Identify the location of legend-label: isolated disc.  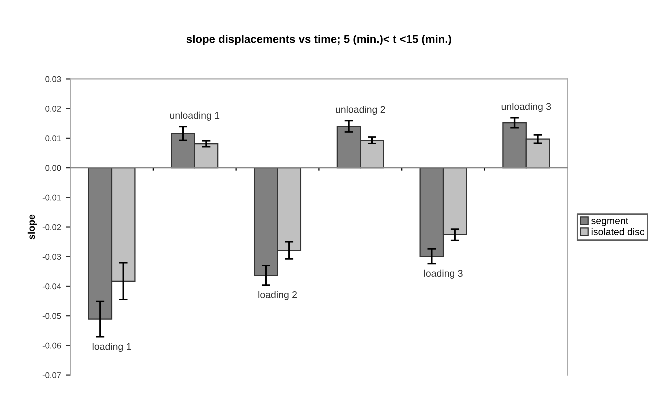
(618, 232).